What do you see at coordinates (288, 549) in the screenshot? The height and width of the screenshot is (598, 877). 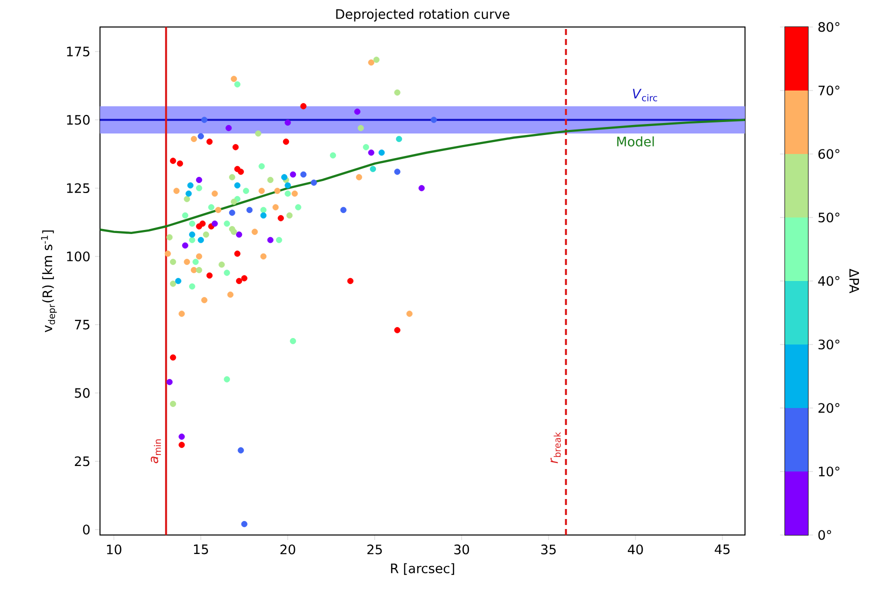 I see `x-tick-label: 20` at bounding box center [288, 549].